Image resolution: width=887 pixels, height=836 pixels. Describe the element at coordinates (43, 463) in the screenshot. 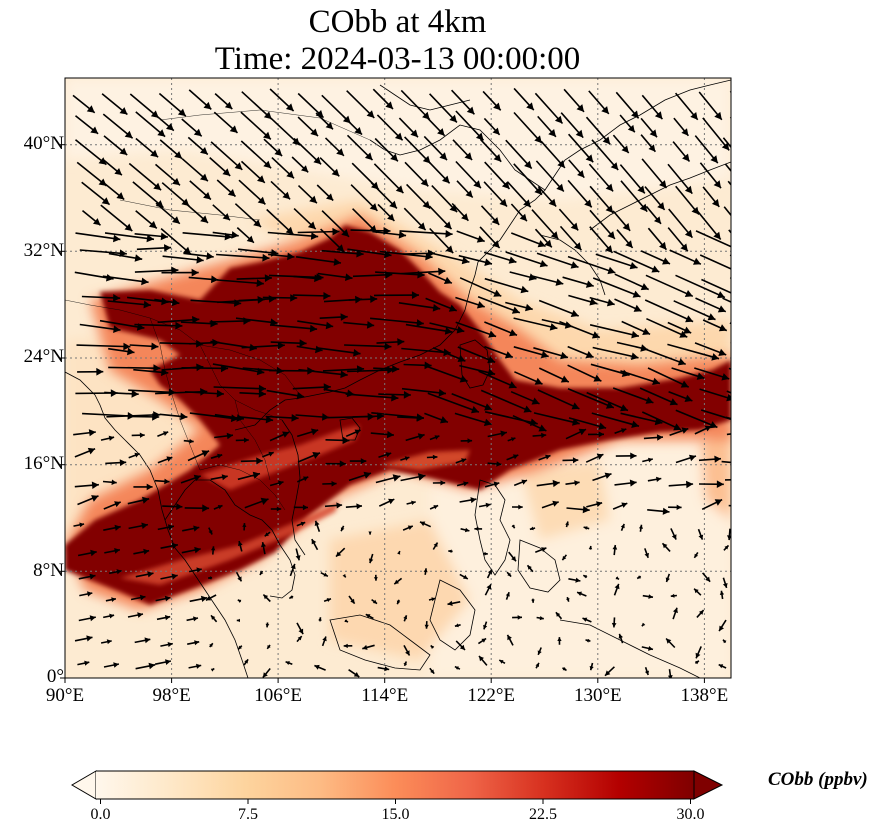

I see `lat-tick-label: 16°N` at that location.